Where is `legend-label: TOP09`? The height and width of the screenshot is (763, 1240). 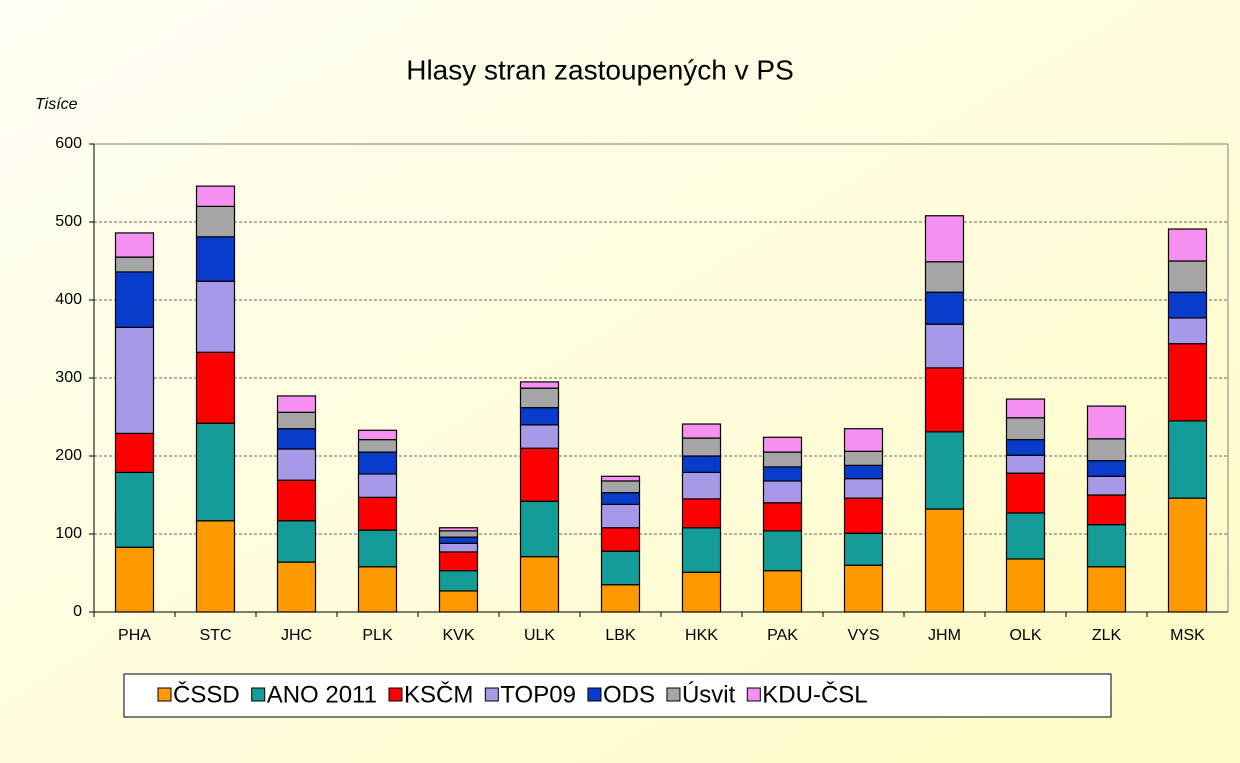 legend-label: TOP09 is located at coordinates (538, 694).